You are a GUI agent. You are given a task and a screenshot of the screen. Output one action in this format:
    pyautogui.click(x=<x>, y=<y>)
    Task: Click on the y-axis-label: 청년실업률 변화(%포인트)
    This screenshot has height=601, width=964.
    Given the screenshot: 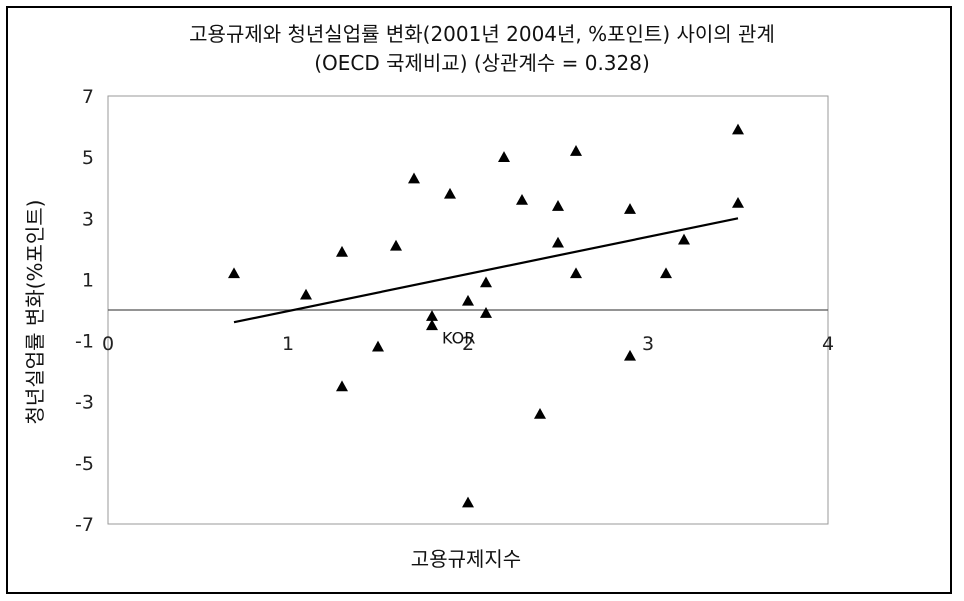 What is the action you would take?
    pyautogui.click(x=35, y=312)
    